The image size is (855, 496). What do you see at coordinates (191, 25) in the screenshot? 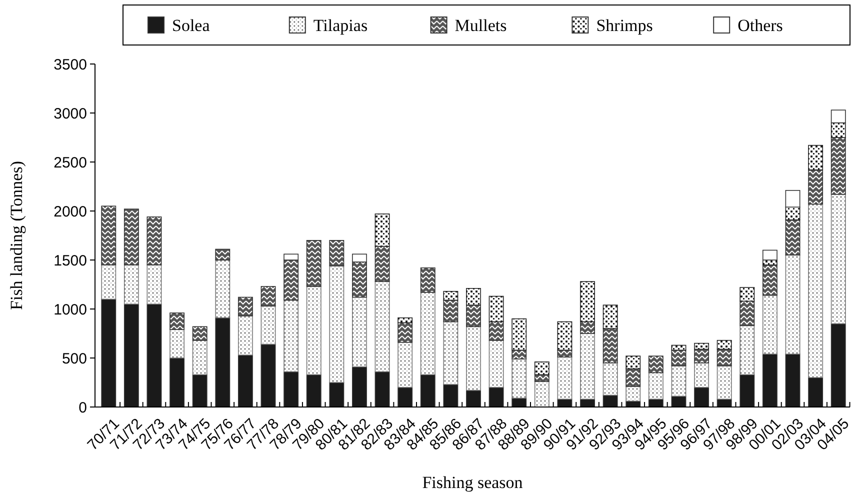
I see `legend-label: Solea` at bounding box center [191, 25].